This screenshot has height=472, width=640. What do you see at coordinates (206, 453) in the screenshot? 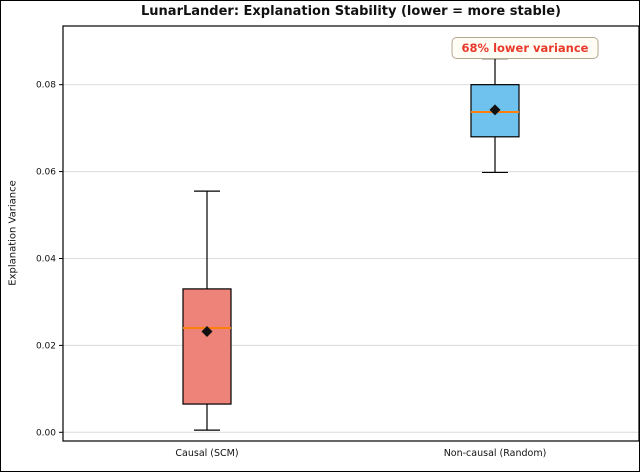
I see `x-category-label: Causal (SCM)` at bounding box center [206, 453].